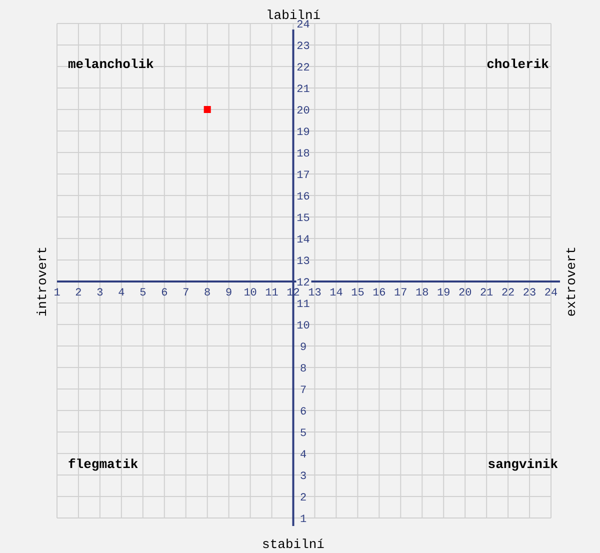 The image size is (600, 553). What do you see at coordinates (122, 294) in the screenshot?
I see `x-tick-label: 4` at bounding box center [122, 294].